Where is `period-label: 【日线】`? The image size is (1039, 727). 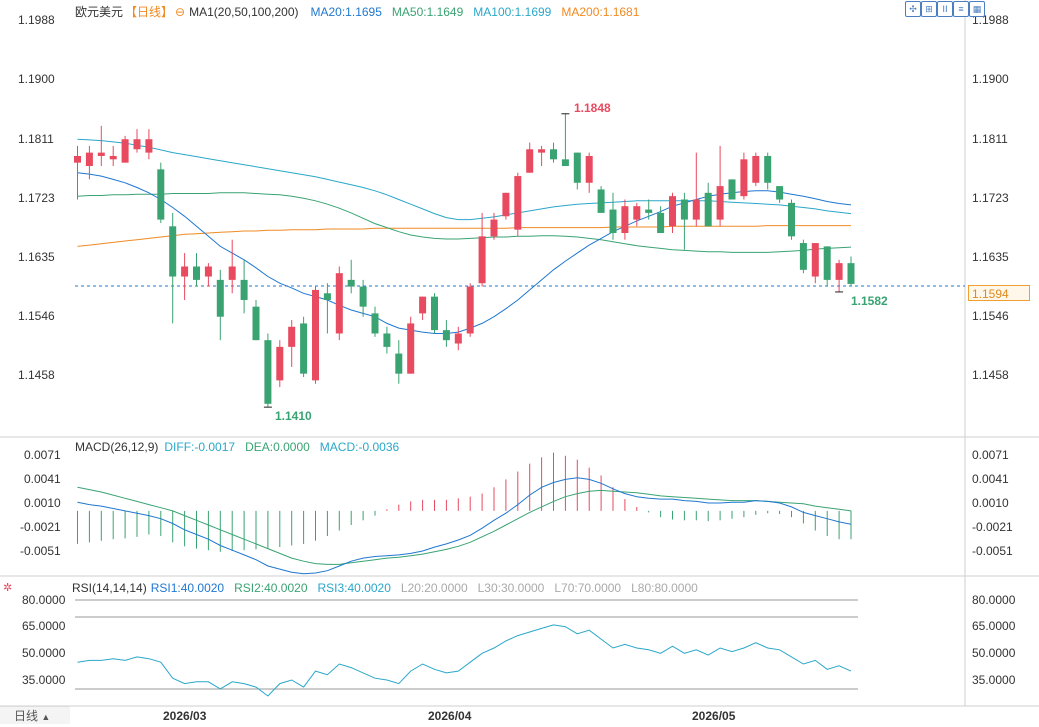
period-label: 【日线】 is located at coordinates (149, 12).